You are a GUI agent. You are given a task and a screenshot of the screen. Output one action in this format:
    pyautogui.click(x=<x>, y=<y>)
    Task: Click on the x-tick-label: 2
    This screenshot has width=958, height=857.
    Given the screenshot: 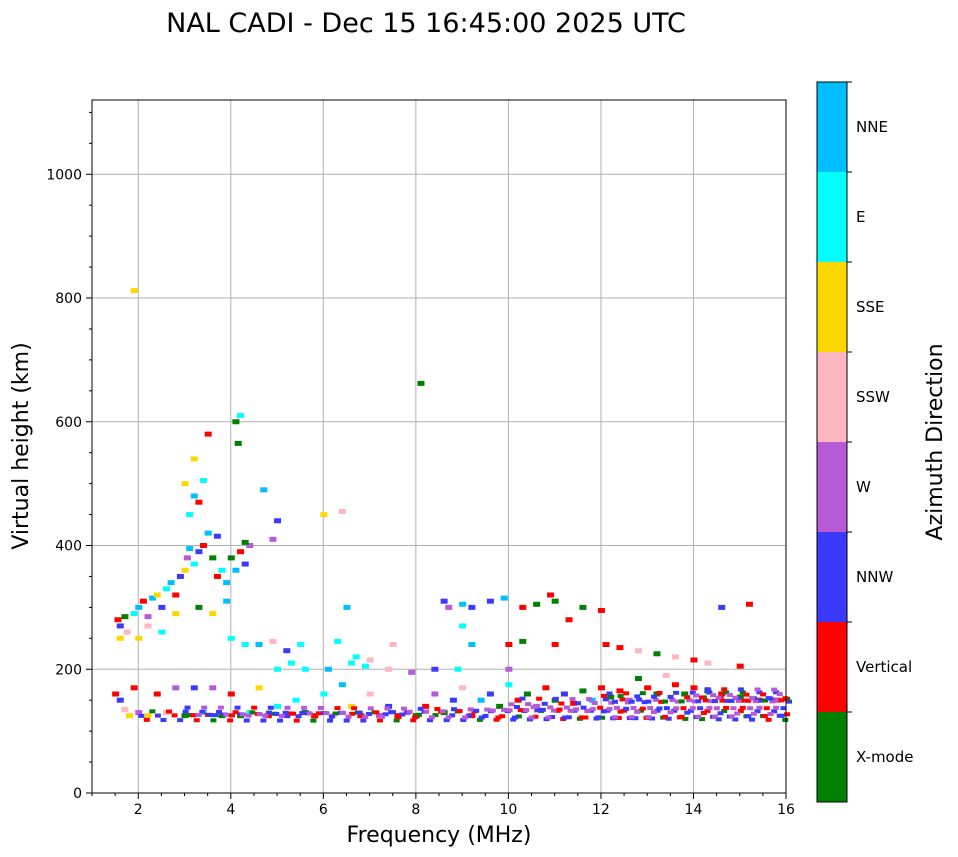 What is the action you would take?
    pyautogui.click(x=138, y=810)
    